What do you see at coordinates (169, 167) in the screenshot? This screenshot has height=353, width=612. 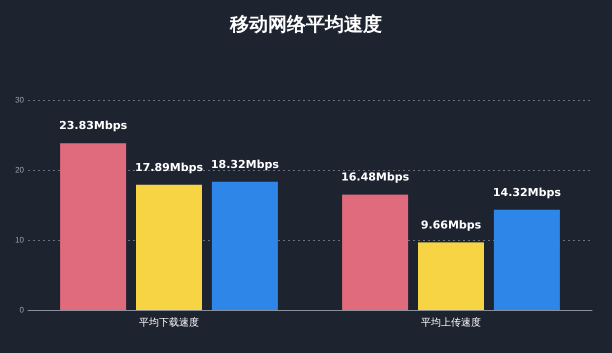 I see `data-label: 17.89Mbps` at bounding box center [169, 167].